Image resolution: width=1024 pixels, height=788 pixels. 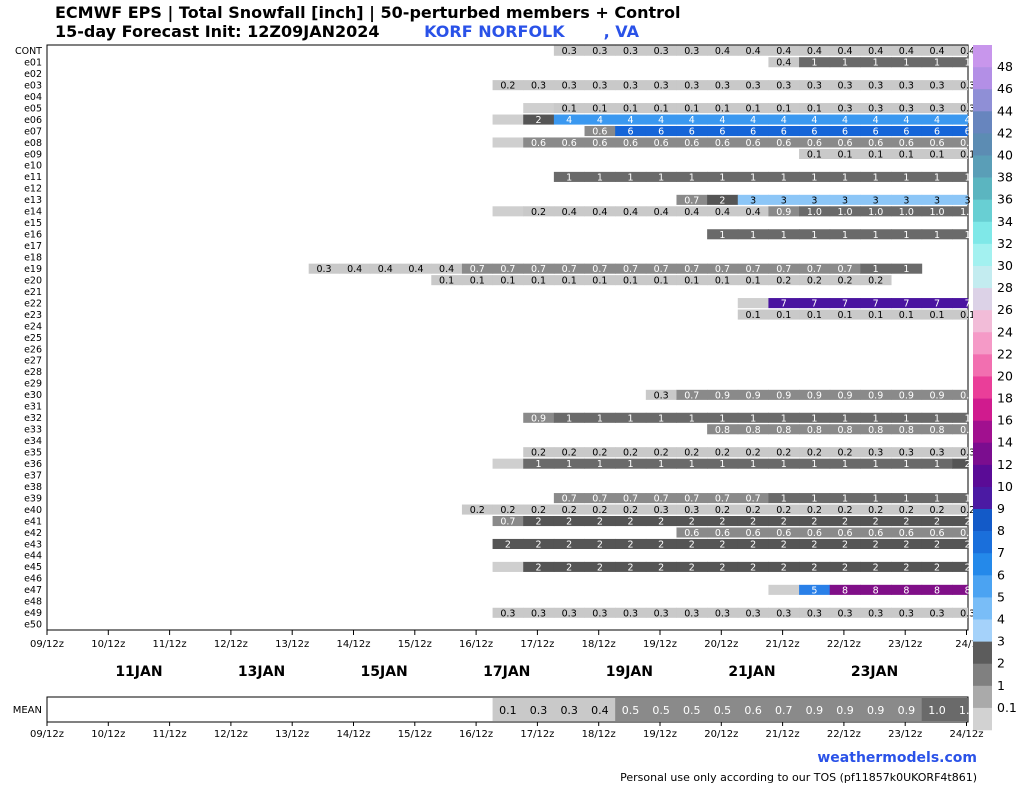 What do you see at coordinates (907, 710) in the screenshot?
I see `mean-value: 0.9` at bounding box center [907, 710].